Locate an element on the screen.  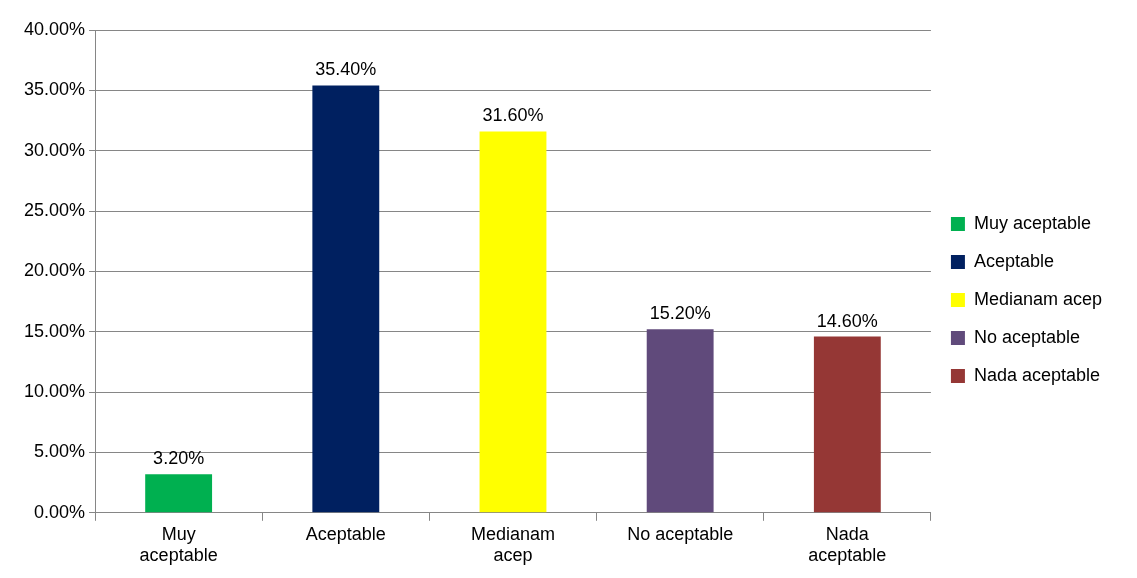
data-label: 14.60% is located at coordinates (847, 320).